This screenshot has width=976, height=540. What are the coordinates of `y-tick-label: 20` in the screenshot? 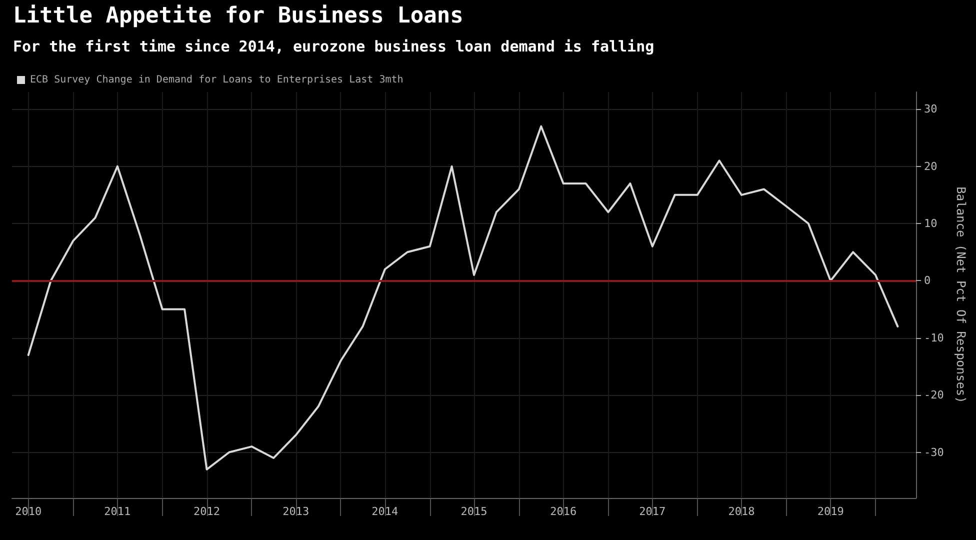 It's located at (931, 166).